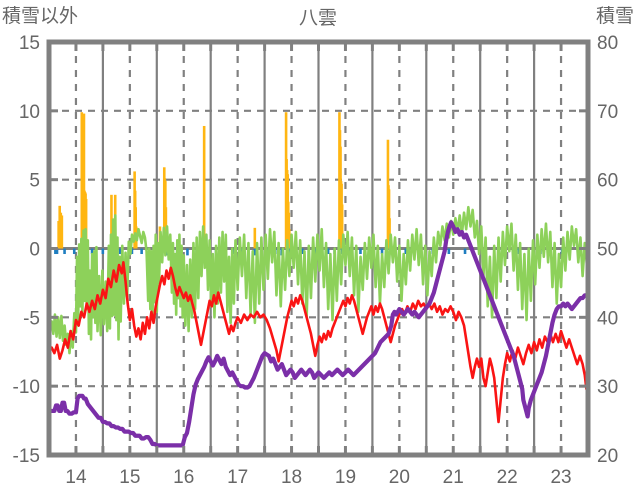  Describe the element at coordinates (507, 477) in the screenshot. I see `bottom-tick-label: 22` at that location.